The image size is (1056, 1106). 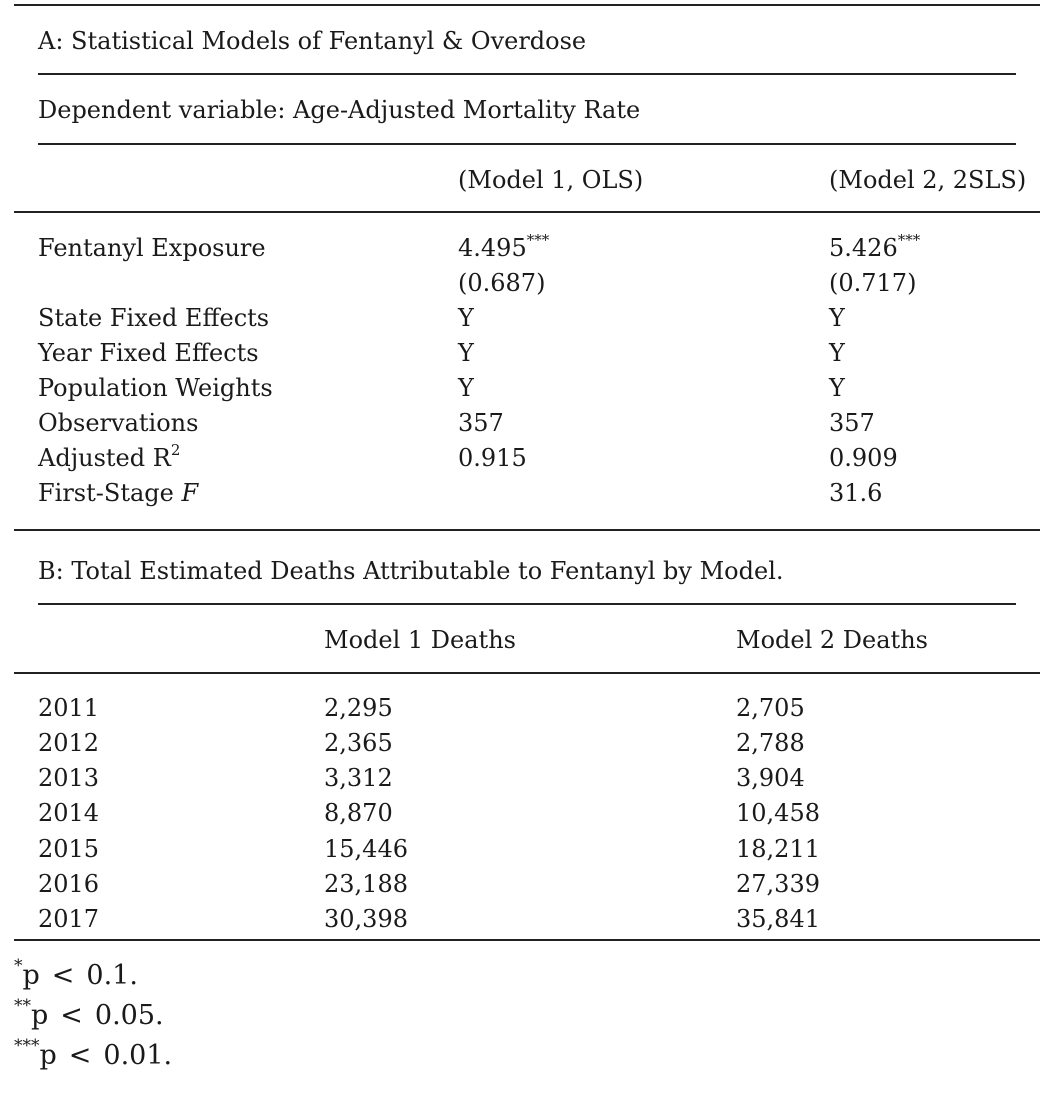 What do you see at coordinates (366, 884) in the screenshot?
I see `model-1-deaths-cell: 23,188` at bounding box center [366, 884].